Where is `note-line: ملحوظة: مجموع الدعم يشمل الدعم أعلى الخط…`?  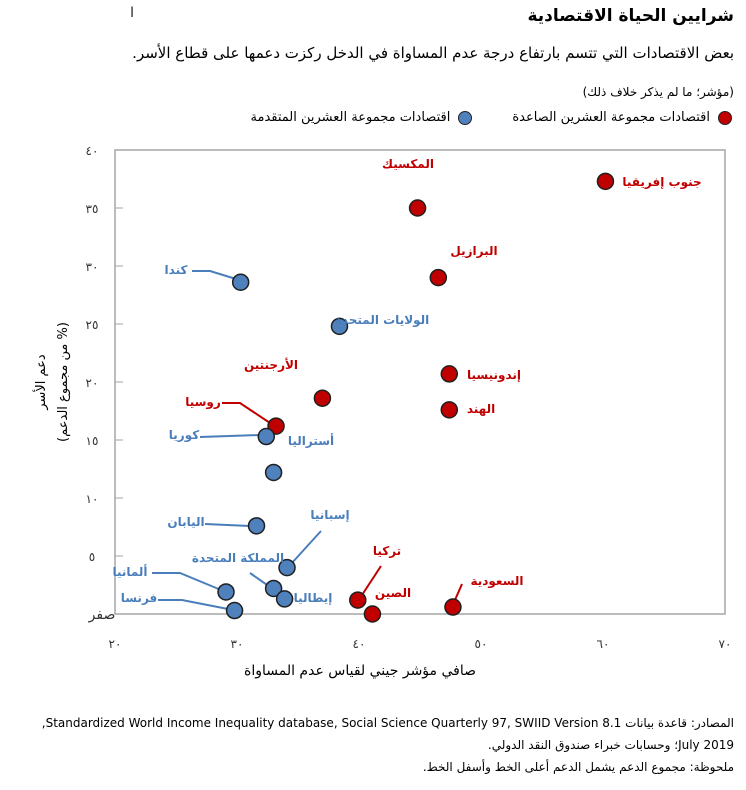
note-line: ملحوظة: مجموع الدعم يشمل الدعم أعلى الخط… is located at coordinates (578, 767).